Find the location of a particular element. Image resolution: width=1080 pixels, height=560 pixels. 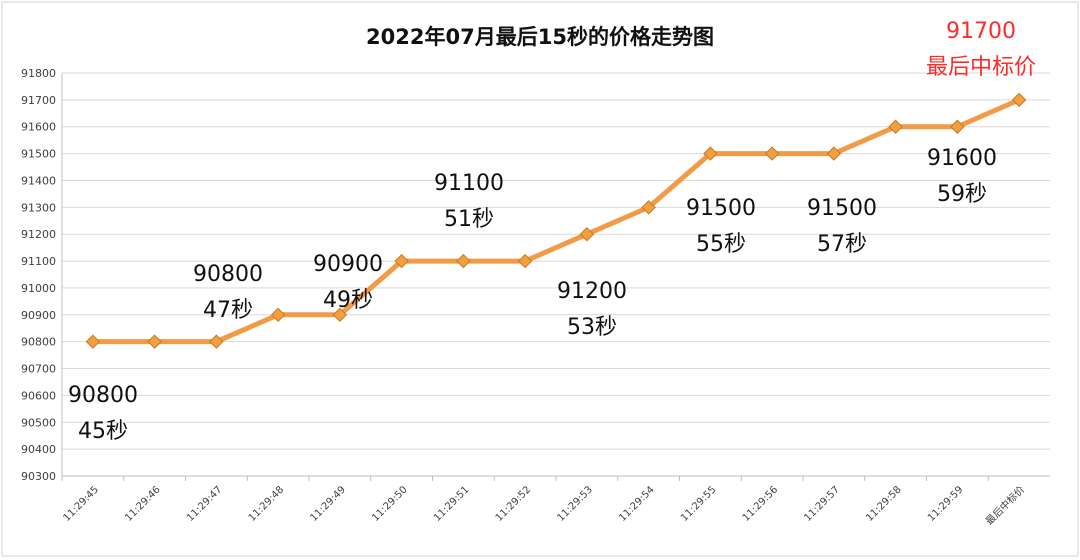

y-tick-label: 91500 is located at coordinates (38, 154).